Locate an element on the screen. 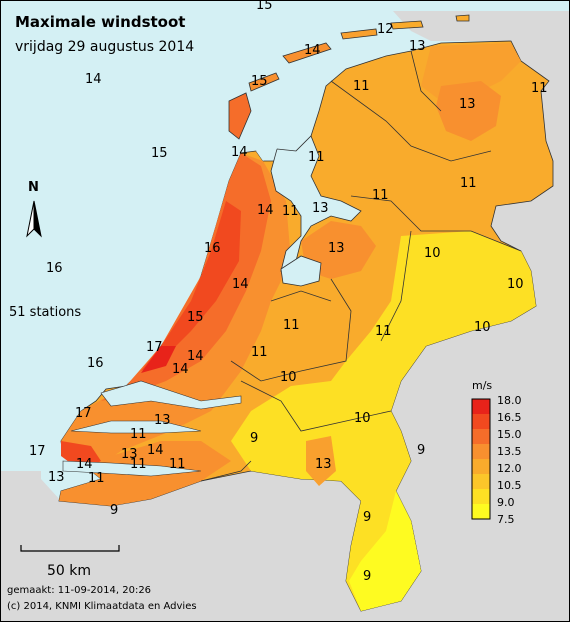  zone-13-14-groningen is located at coordinates (468, 111).